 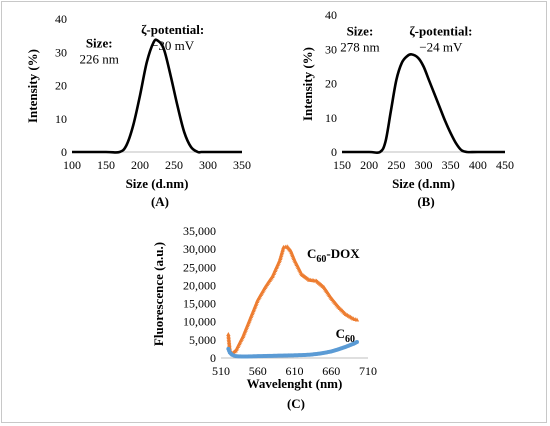 I want to click on annotation-value: 278 nm, so click(x=359, y=47).